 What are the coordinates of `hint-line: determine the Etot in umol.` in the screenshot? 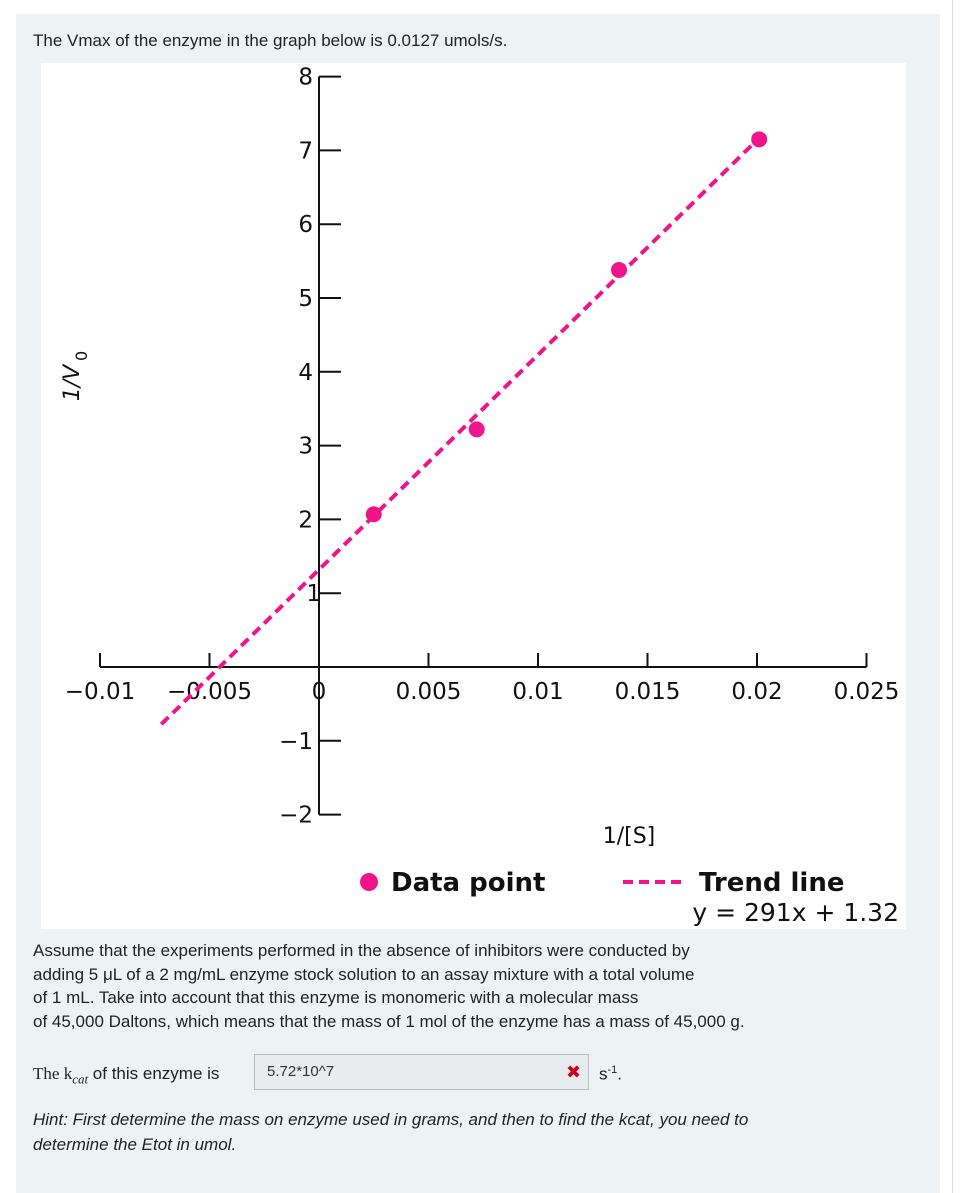 It's located at (135, 1144).